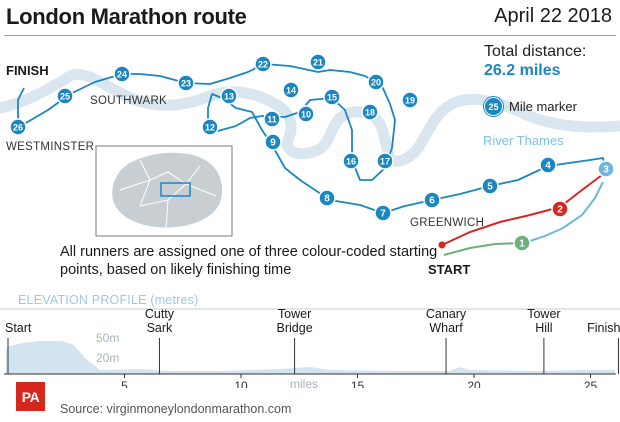 This screenshot has height=422, width=620. I want to click on mile-marker-9: 9, so click(273, 142).